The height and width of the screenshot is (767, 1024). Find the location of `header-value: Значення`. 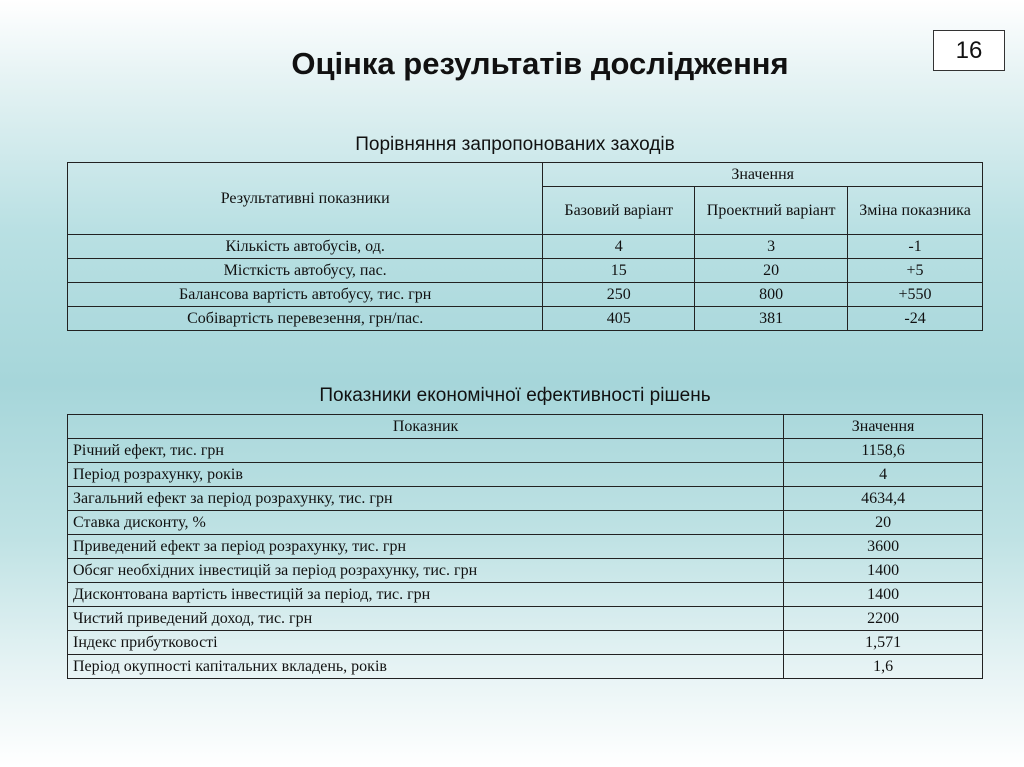

header-value: Значення is located at coordinates (883, 426).